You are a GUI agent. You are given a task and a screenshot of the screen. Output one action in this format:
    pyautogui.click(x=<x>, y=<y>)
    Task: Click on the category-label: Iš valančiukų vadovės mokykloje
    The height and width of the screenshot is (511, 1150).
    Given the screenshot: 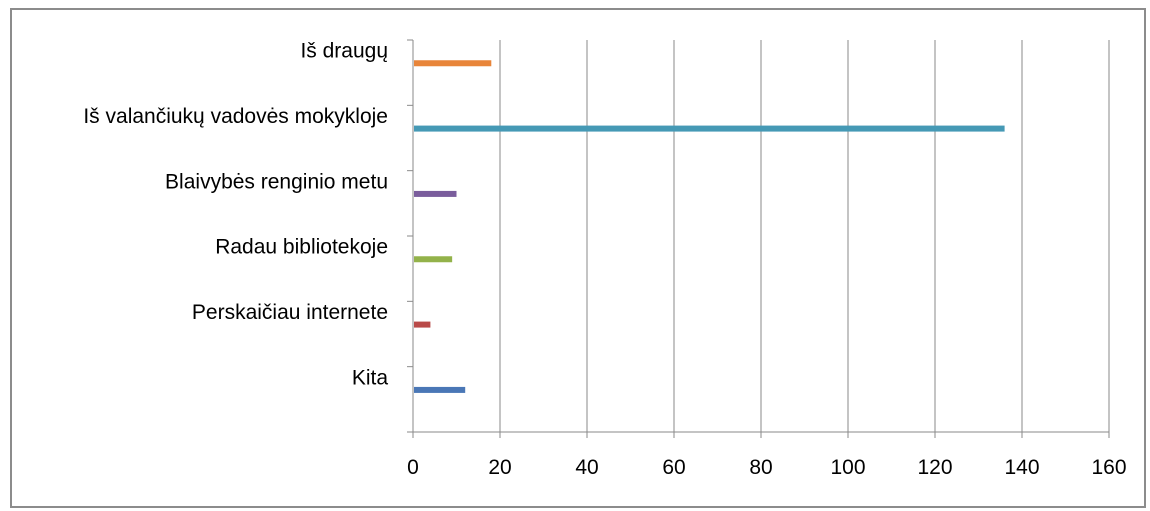 What is the action you would take?
    pyautogui.click(x=235, y=116)
    